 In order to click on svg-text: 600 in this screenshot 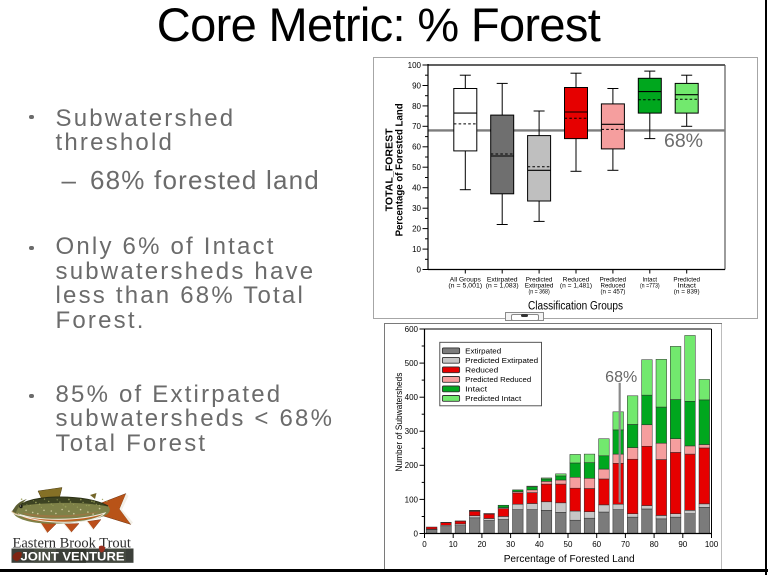, I will do `click(411, 328)`.